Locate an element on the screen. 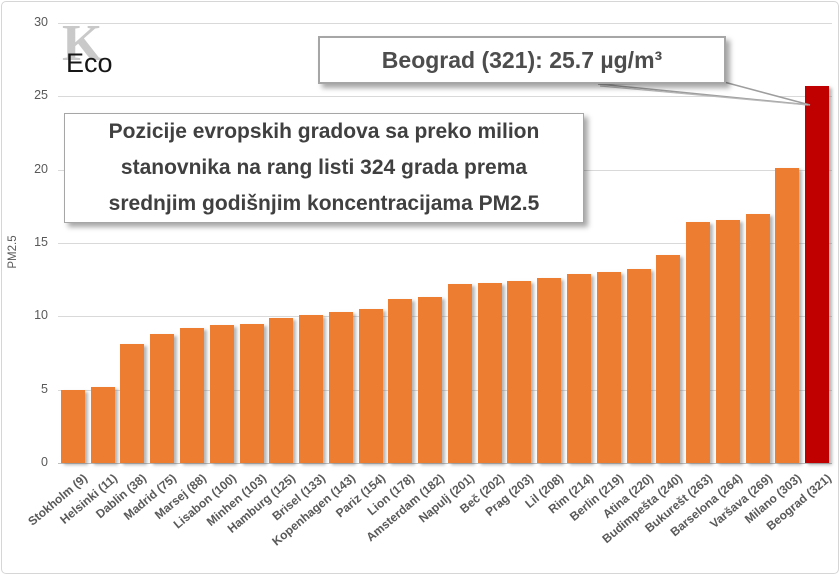  y-axis-title: PM2.5 is located at coordinates (13, 252).